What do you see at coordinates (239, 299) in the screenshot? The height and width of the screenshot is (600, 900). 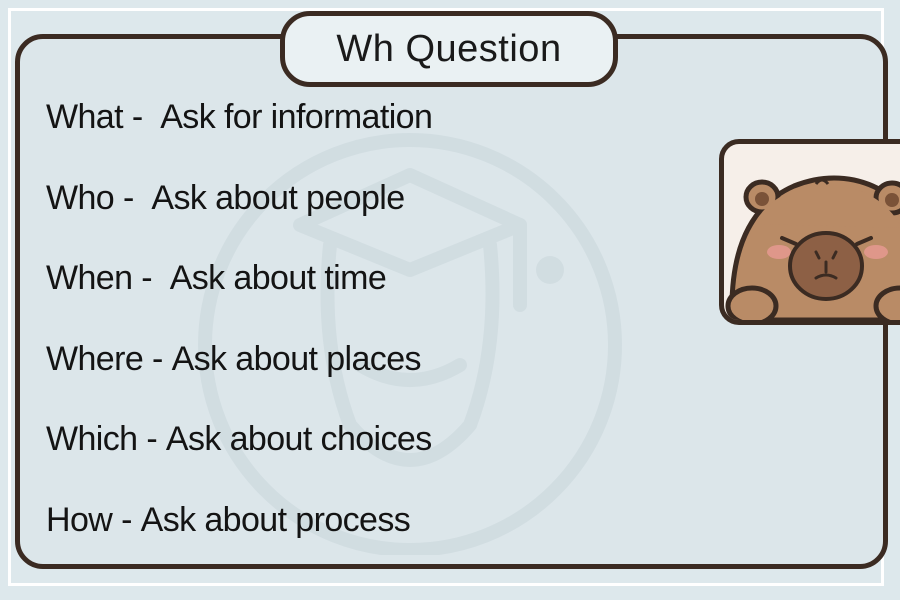 I see `list-item: When - Ask about time` at bounding box center [239, 299].